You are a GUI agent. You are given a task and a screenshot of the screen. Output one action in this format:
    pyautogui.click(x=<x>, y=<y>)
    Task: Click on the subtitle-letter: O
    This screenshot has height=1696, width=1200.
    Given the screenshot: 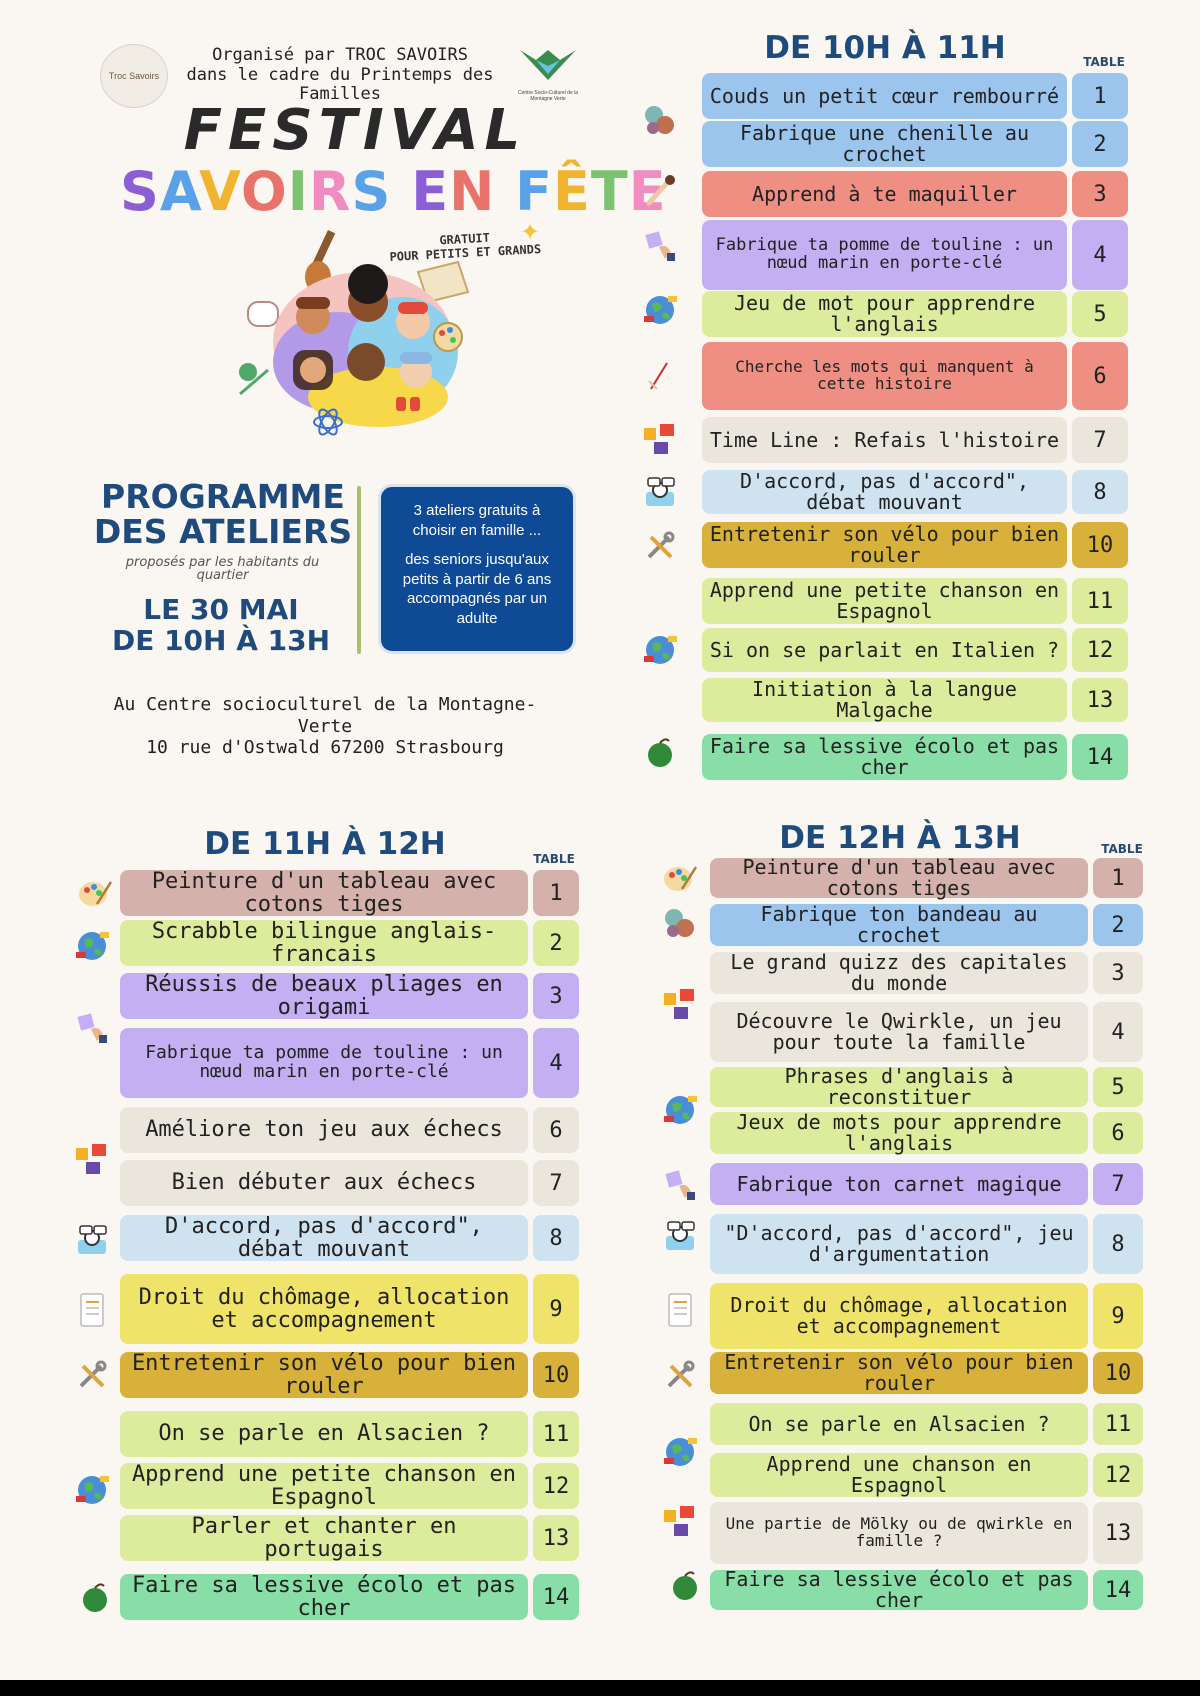 What is the action you would take?
    pyautogui.click(x=264, y=191)
    